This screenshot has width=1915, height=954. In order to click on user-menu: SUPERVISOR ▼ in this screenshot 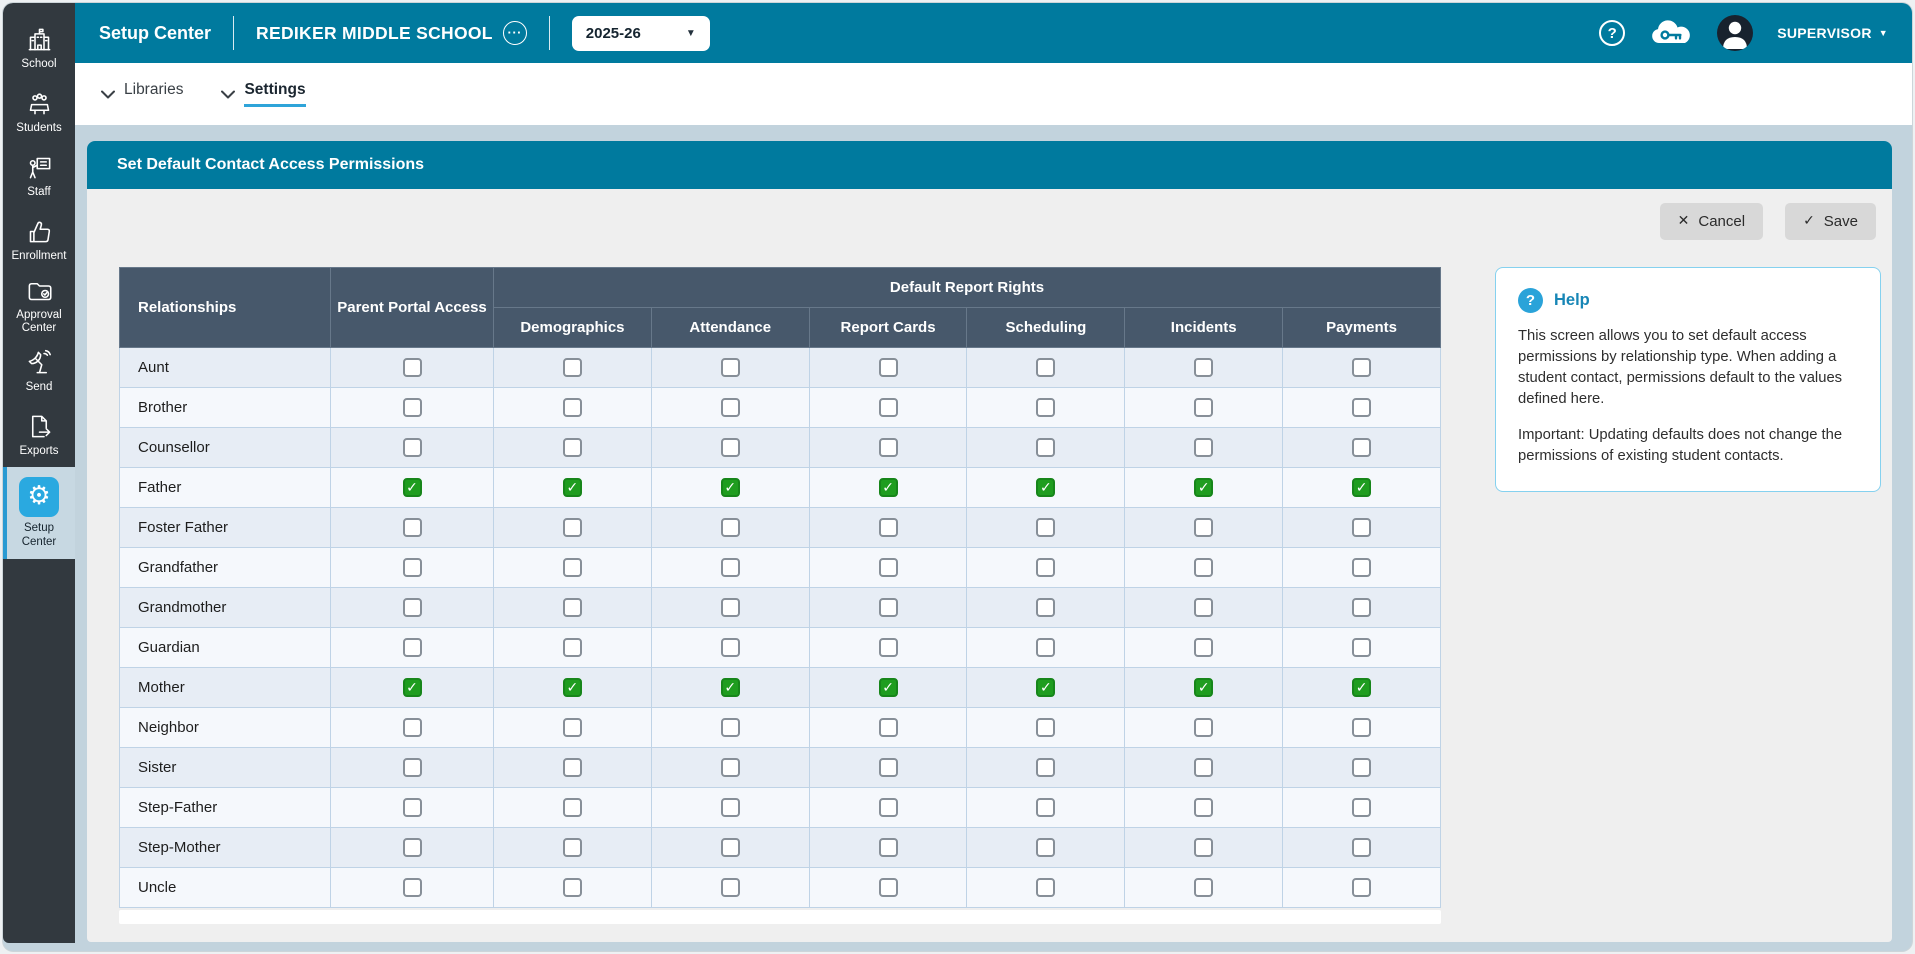, I will do `click(1832, 33)`.